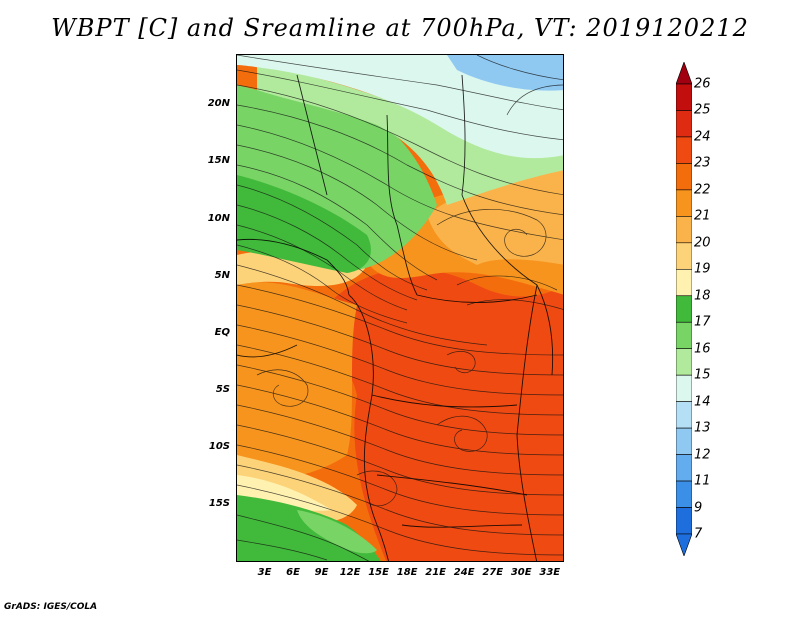  Describe the element at coordinates (698, 508) in the screenshot. I see `colorbar-level-label: 9` at that location.